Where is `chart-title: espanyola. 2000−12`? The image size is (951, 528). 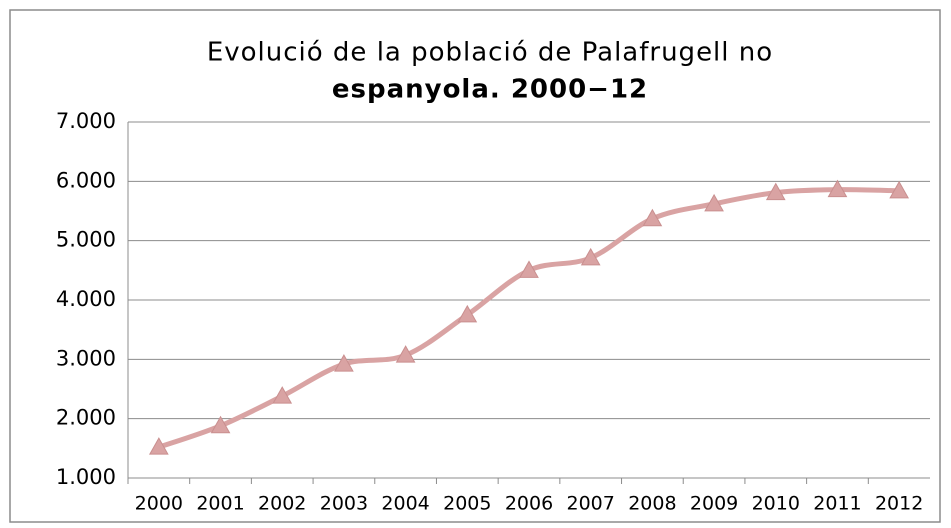
chart-title: espanyola. 2000−12 is located at coordinates (490, 90).